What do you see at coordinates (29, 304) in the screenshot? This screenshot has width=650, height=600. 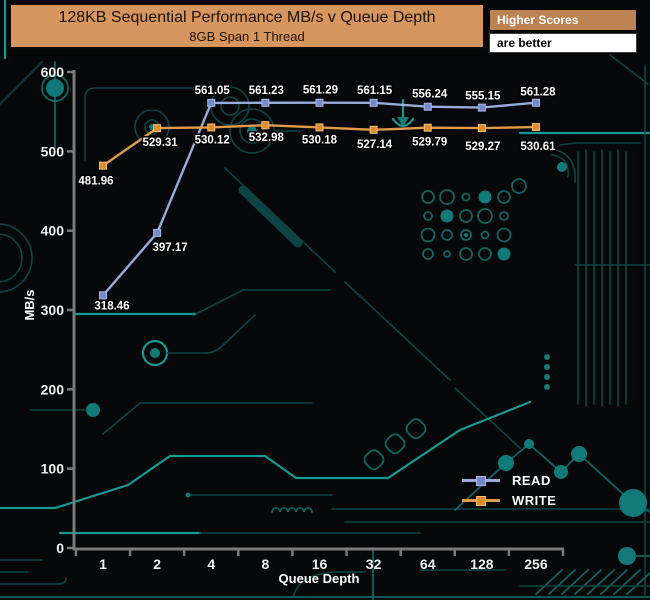 I see `y-axis-title: MB/s` at bounding box center [29, 304].